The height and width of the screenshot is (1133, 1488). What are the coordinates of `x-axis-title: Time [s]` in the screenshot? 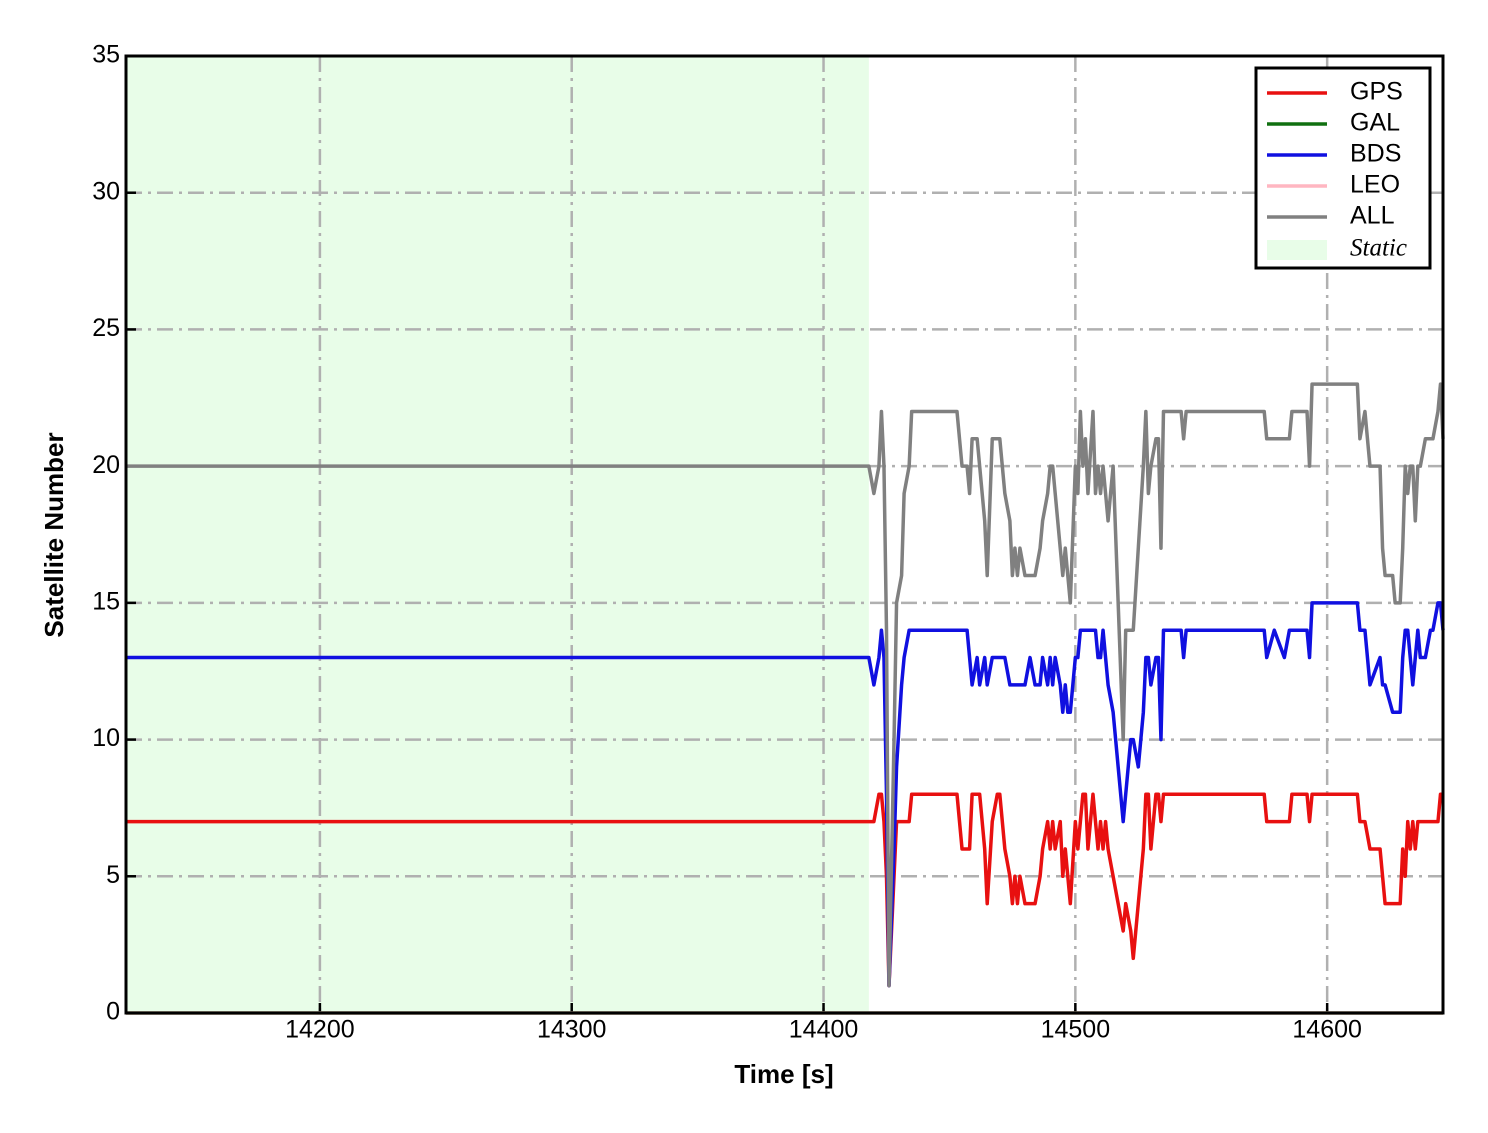 It's located at (783, 1074).